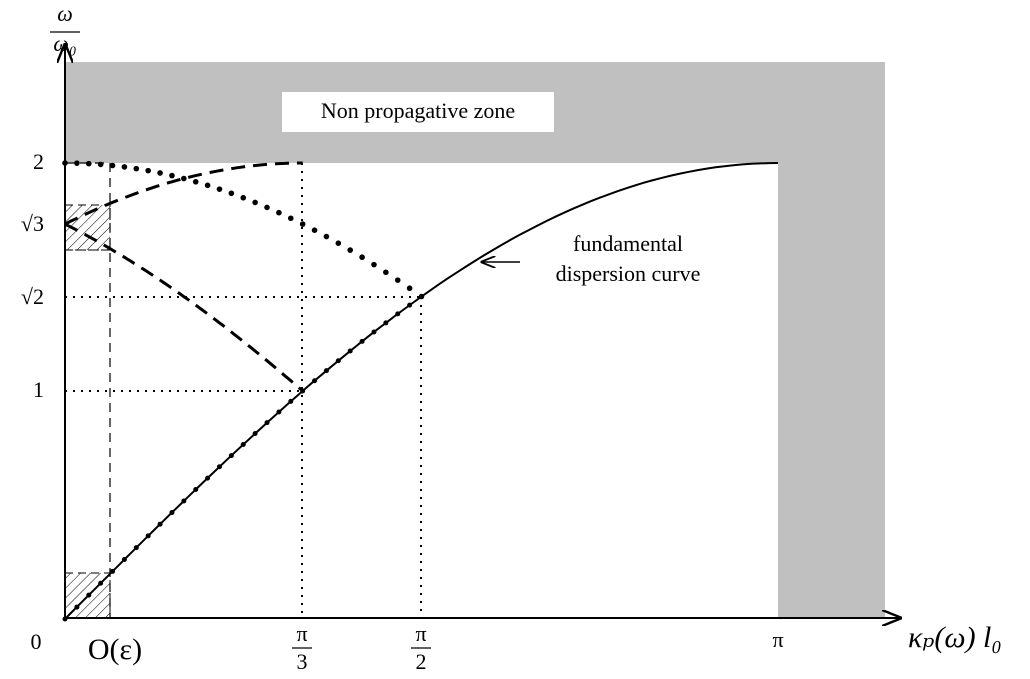 This screenshot has width=1030, height=679. Describe the element at coordinates (32, 223) in the screenshot. I see `y-tick-label: √3` at that location.